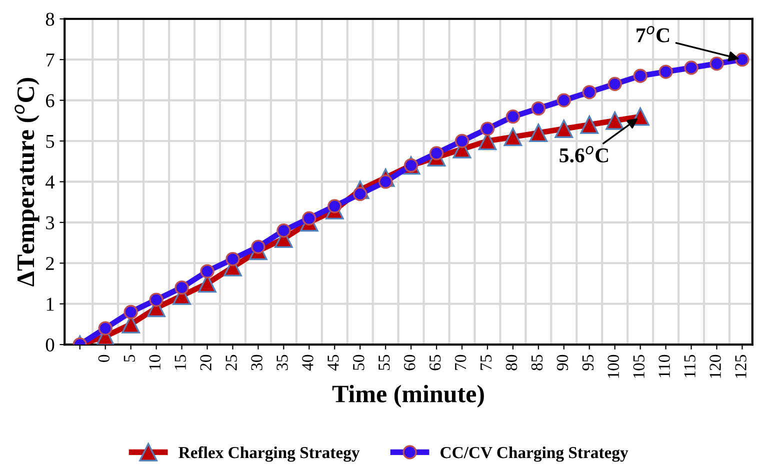  Describe the element at coordinates (638, 366) in the screenshot. I see `x-tick-label: 105` at that location.